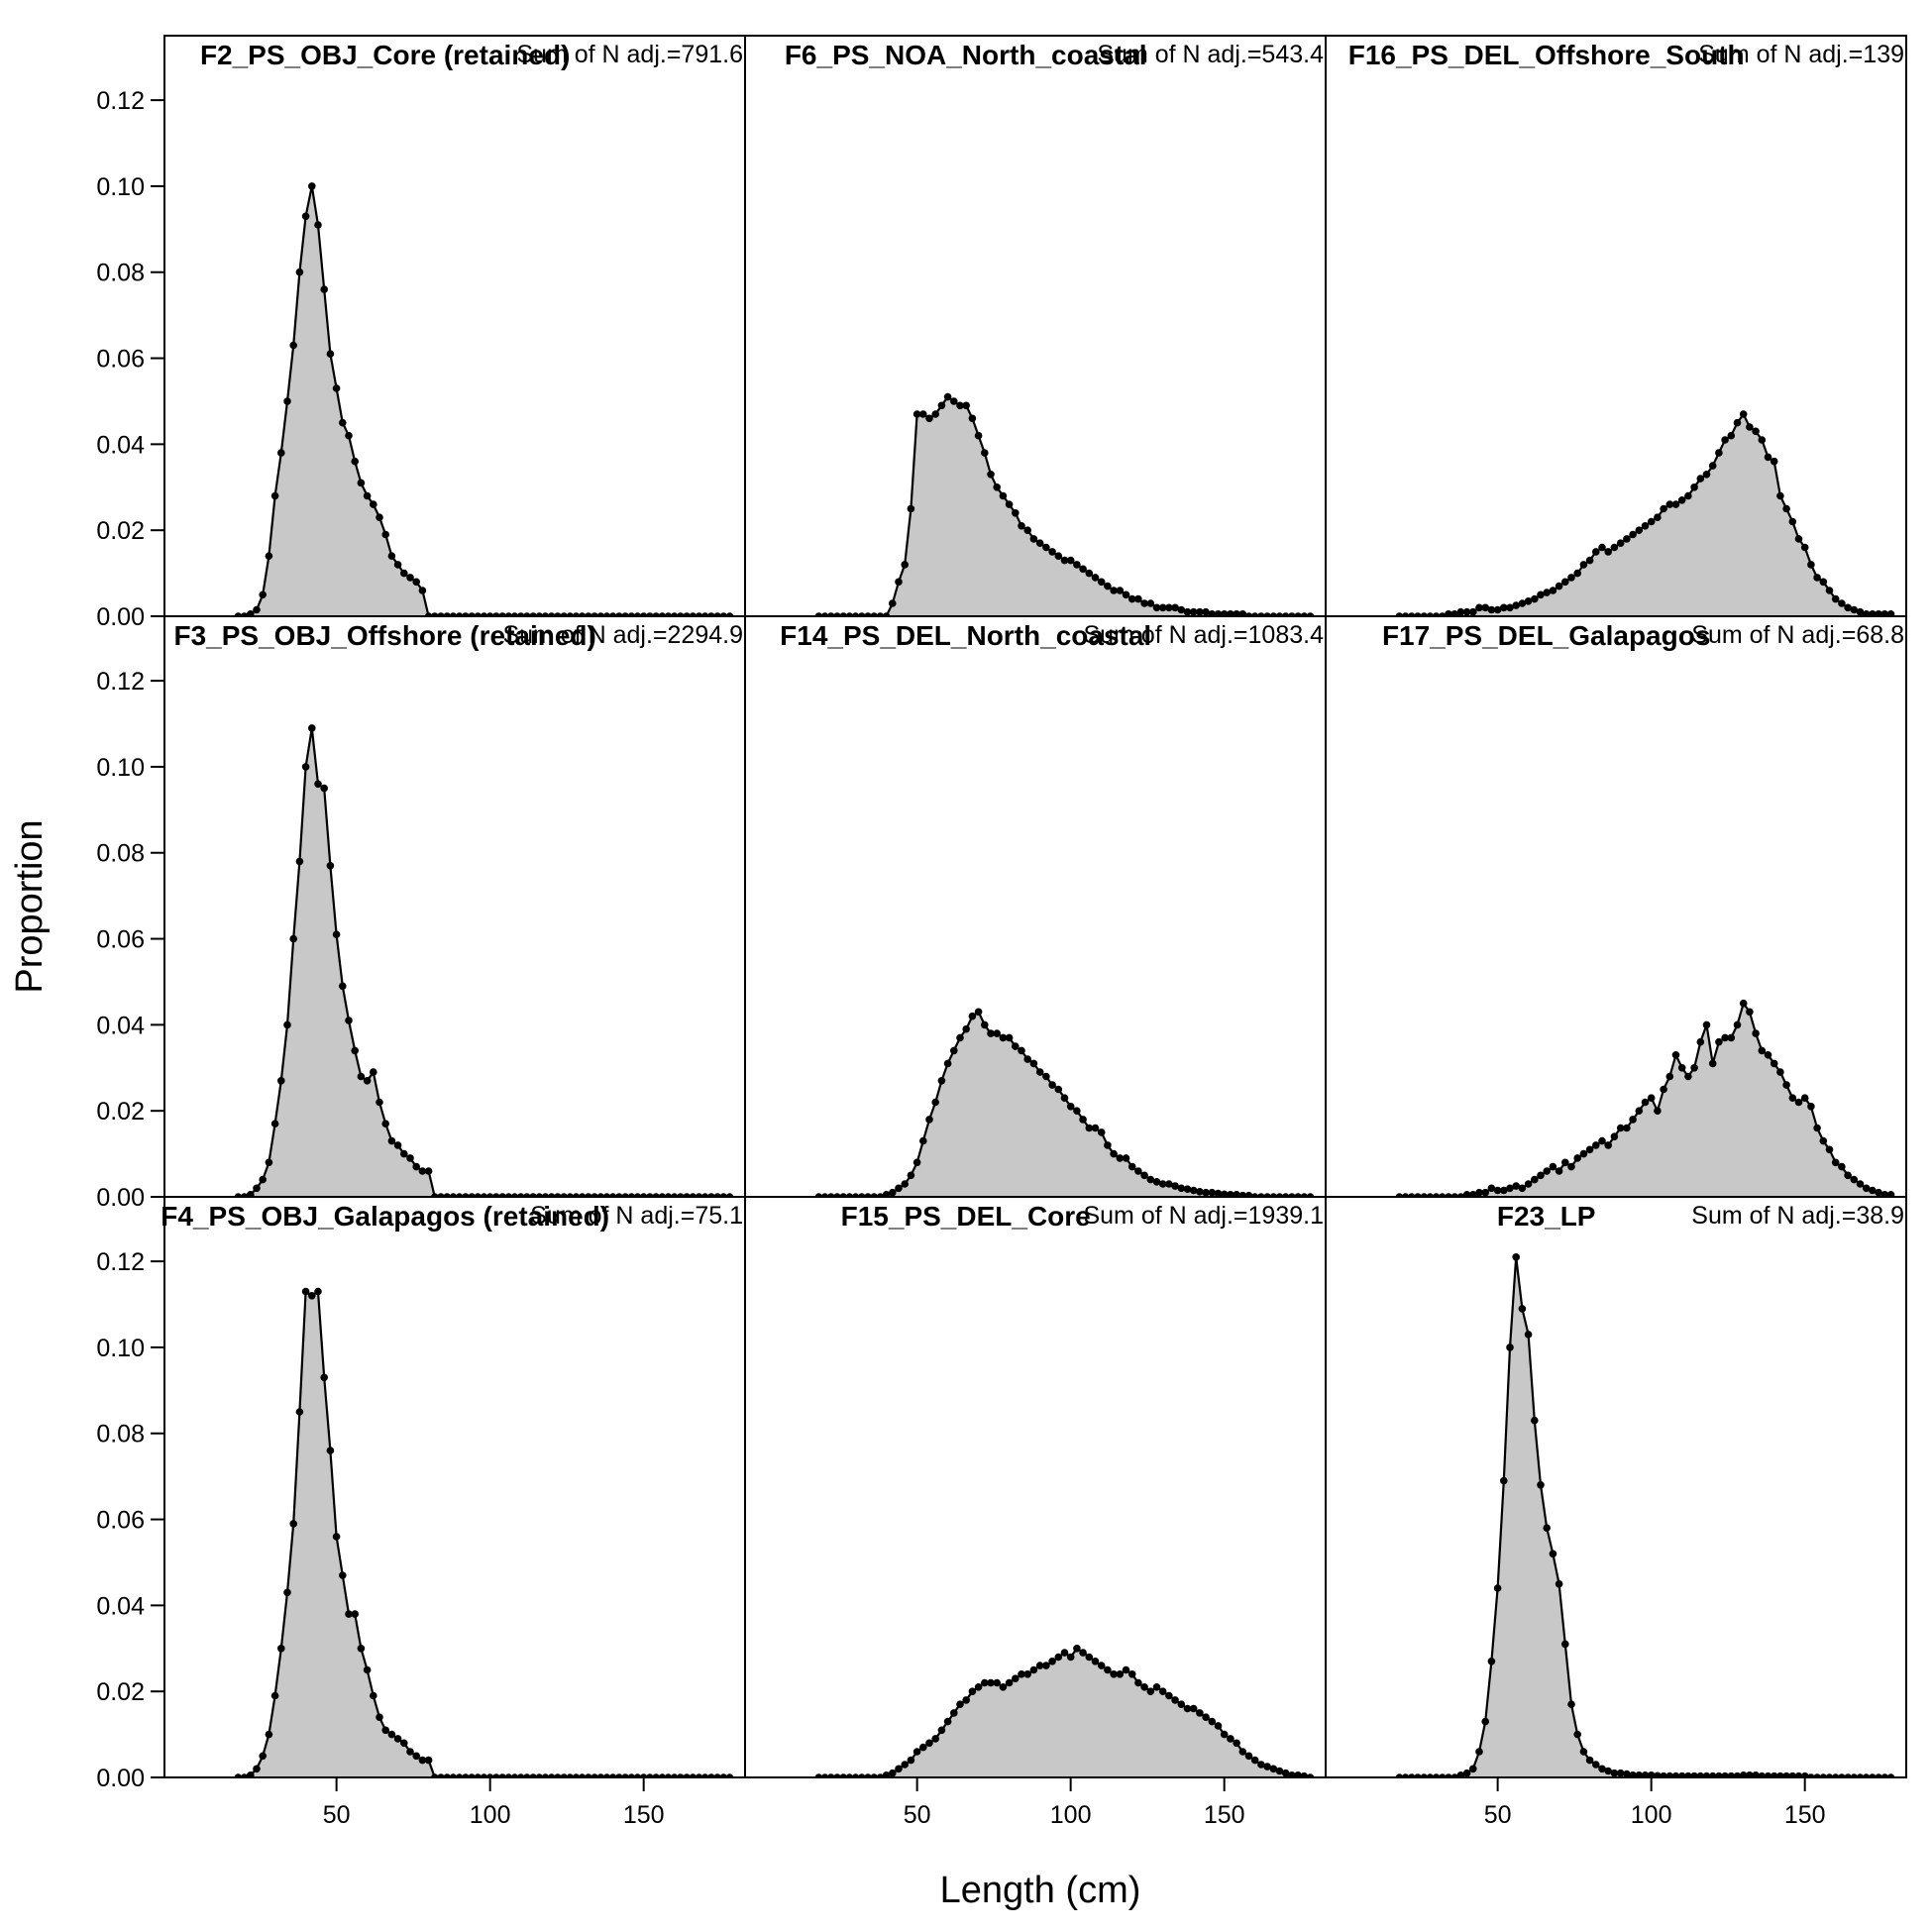  Describe the element at coordinates (385, 635) in the screenshot. I see `panel-title: F3_PS_OBJ_Offshore (retained)` at that location.